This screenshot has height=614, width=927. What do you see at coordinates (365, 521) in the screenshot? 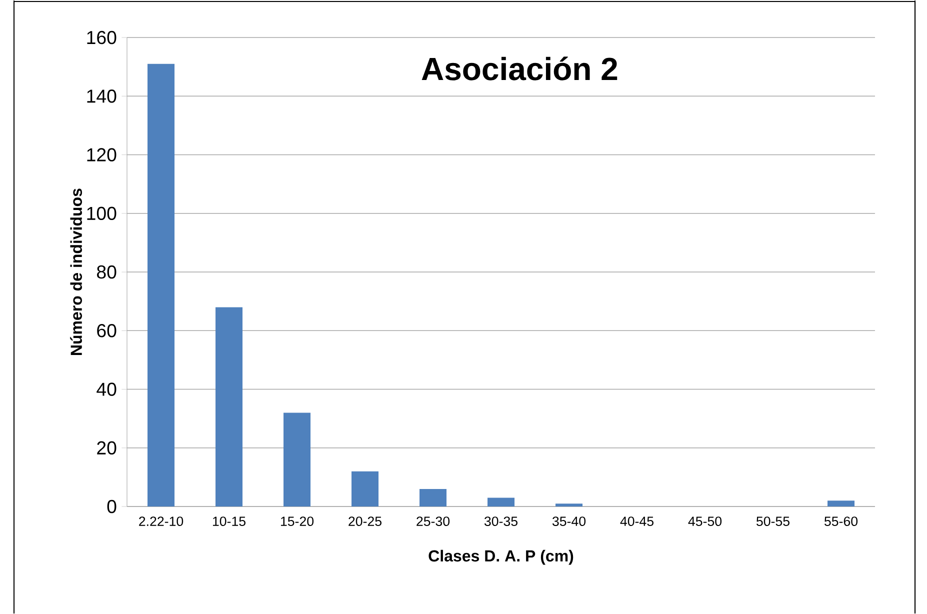
I see `x-tick-label: 20-25` at bounding box center [365, 521].